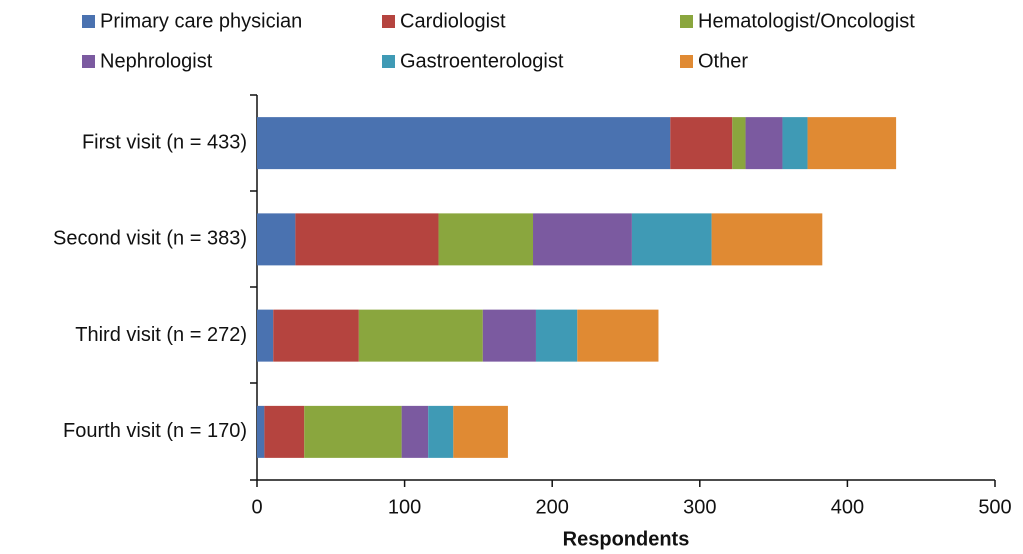 This screenshot has width=1023, height=554. What do you see at coordinates (150, 239) in the screenshot?
I see `y-tick-label: Second visit (n = 383)` at bounding box center [150, 239].